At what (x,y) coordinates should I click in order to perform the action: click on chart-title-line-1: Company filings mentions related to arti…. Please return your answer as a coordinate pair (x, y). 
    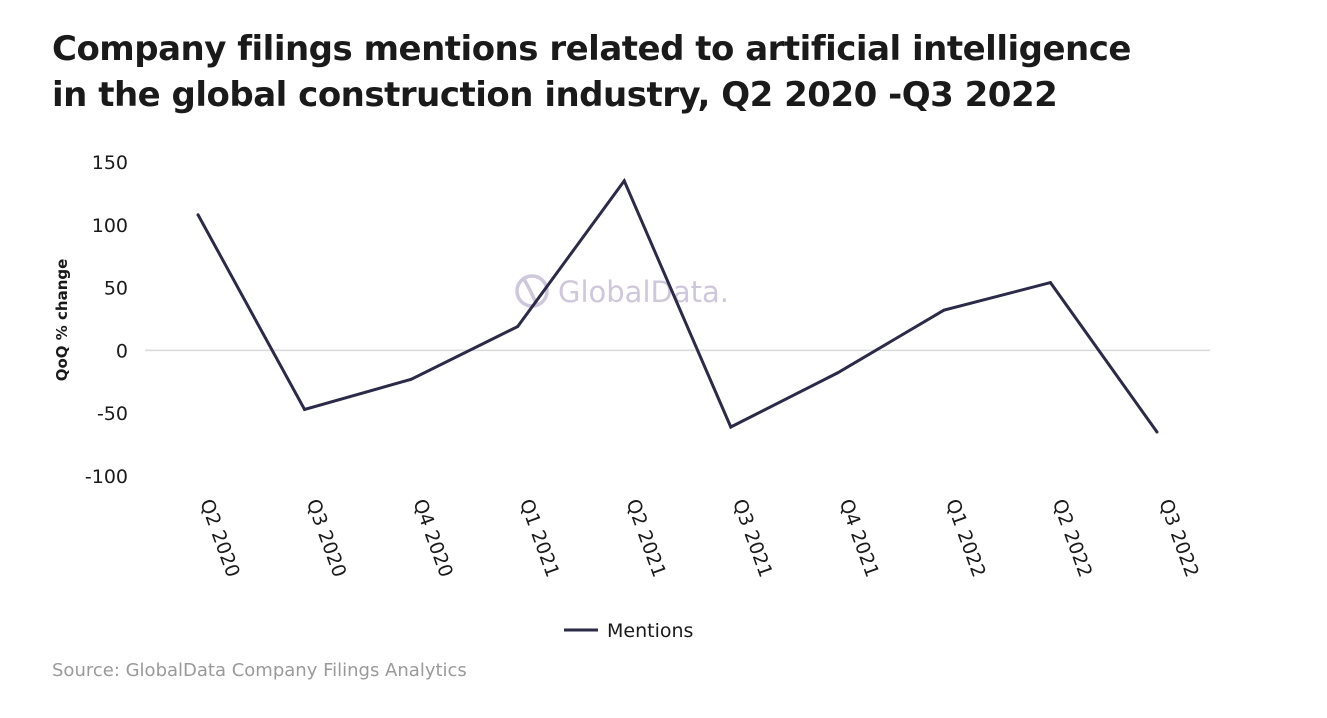
    Looking at the image, I should click on (591, 49).